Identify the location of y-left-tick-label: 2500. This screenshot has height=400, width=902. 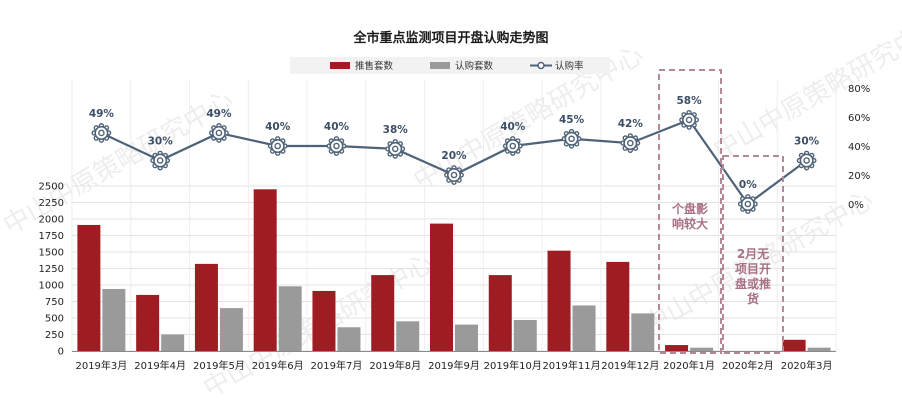
(51, 187).